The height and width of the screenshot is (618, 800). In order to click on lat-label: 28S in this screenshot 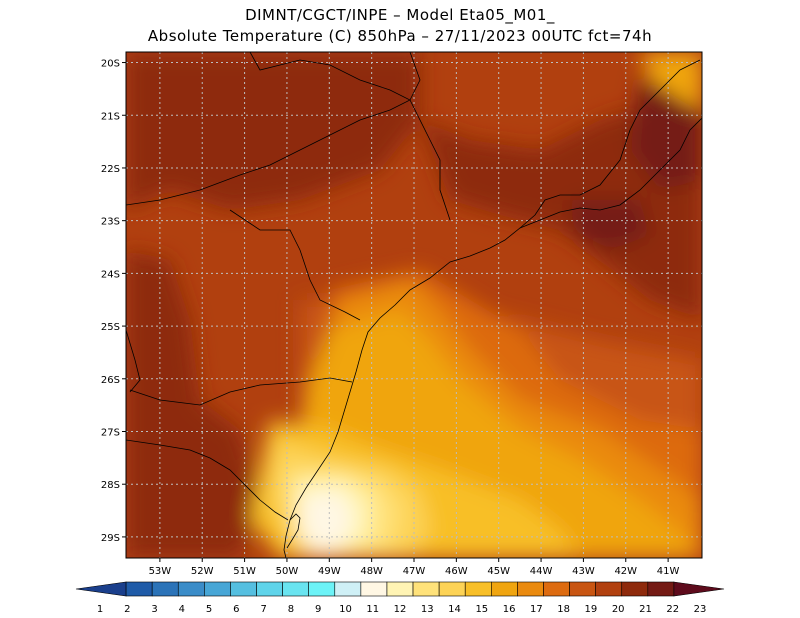, I will do `click(110, 485)`.